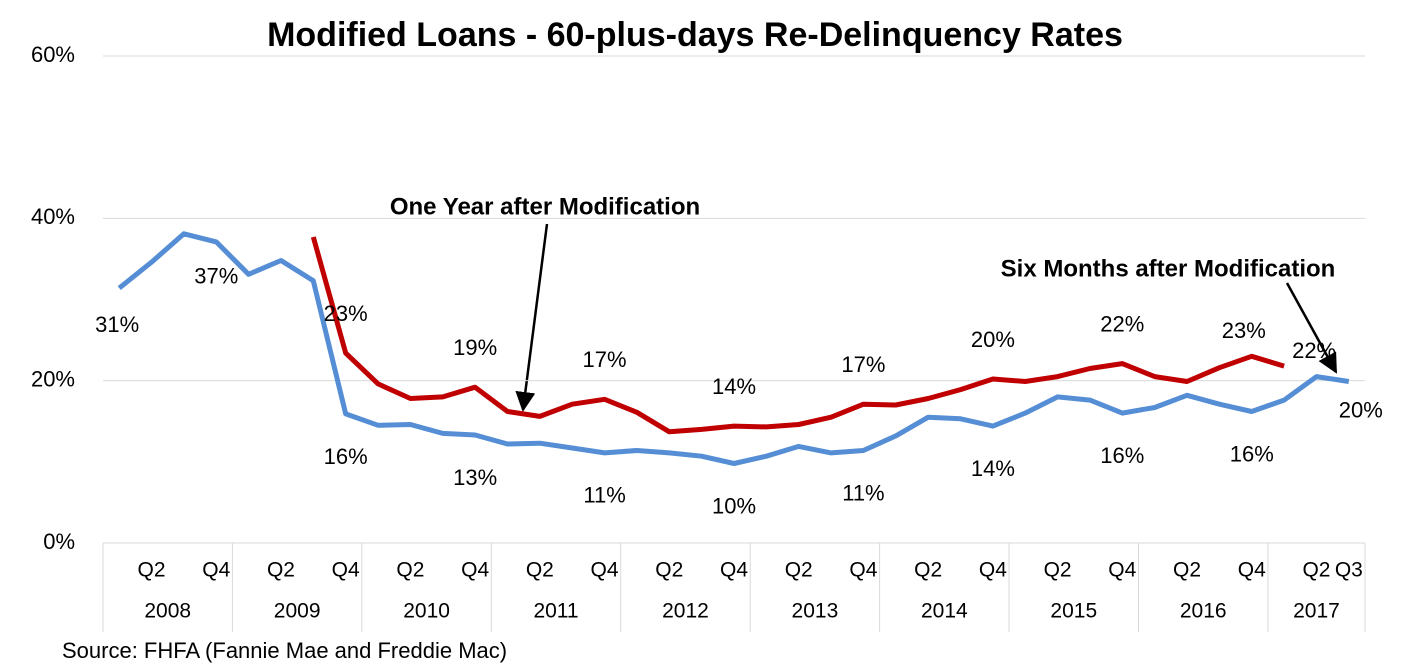 The width and height of the screenshot is (1412, 666). I want to click on data-label: 31%, so click(117, 324).